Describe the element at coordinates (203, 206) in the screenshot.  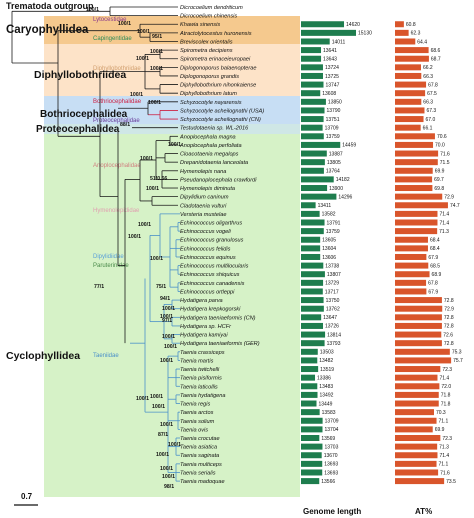
I see `taxon-label: Cladotaenia vulturi` at that location.